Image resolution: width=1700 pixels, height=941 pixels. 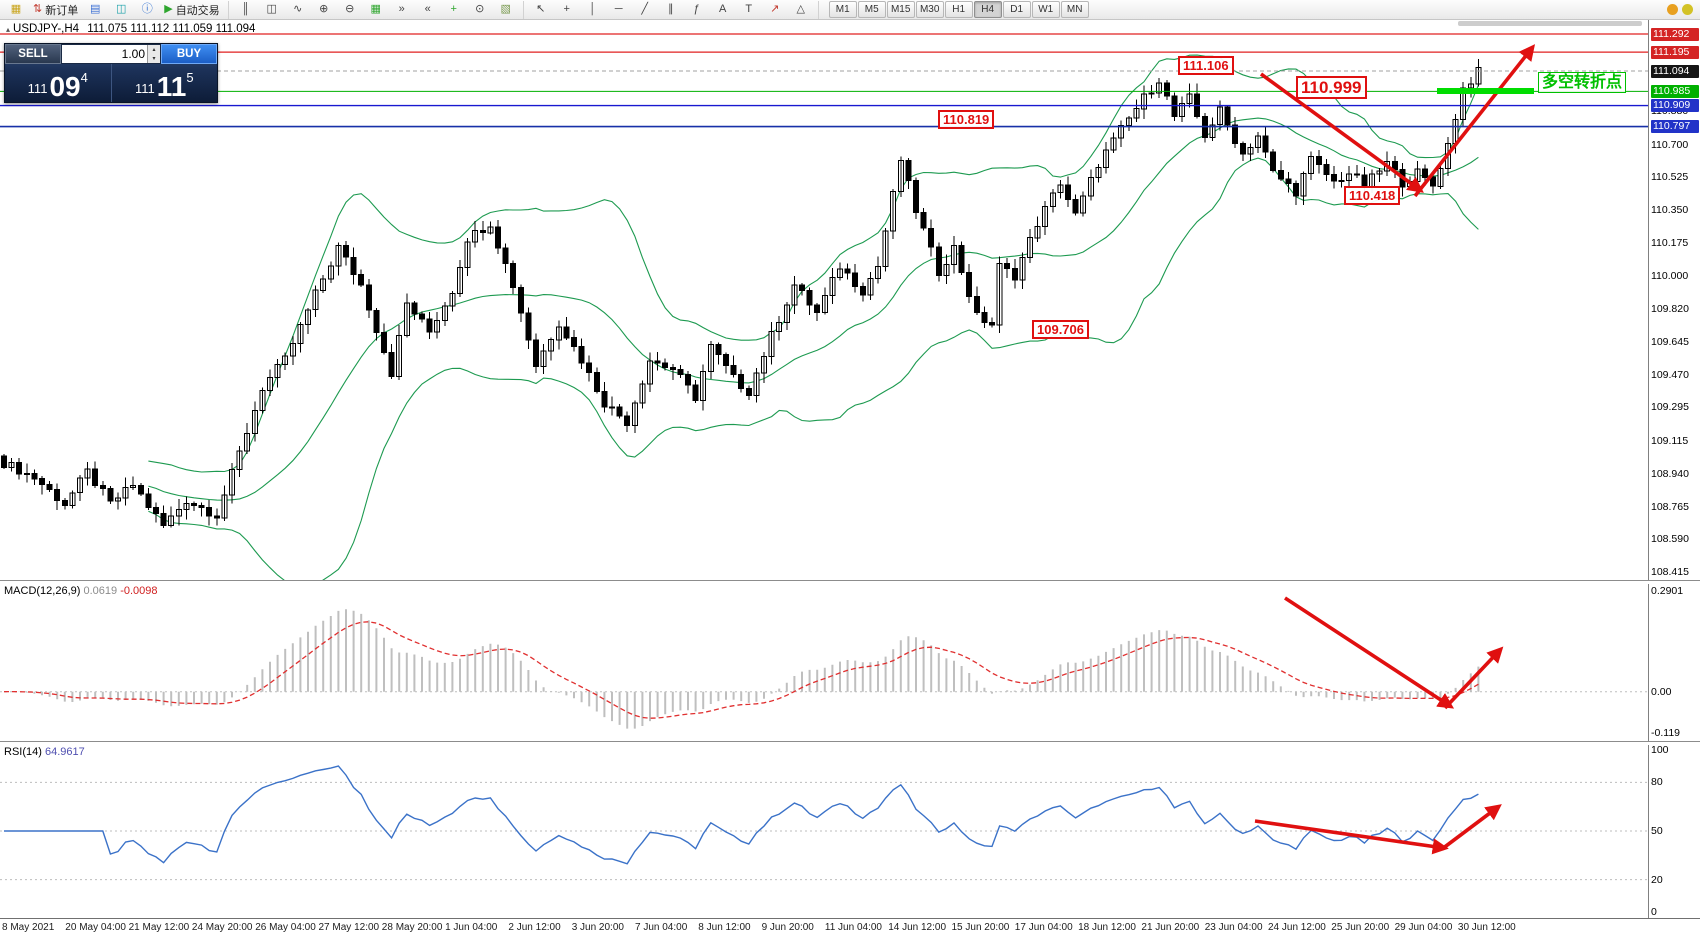 What do you see at coordinates (966, 119) in the screenshot?
I see `price-annotation: 110.819` at bounding box center [966, 119].